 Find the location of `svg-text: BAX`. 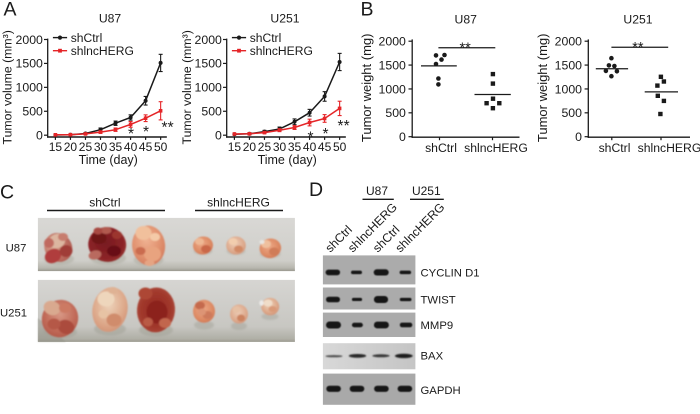

svg-text: BAX is located at coordinates (432, 356).